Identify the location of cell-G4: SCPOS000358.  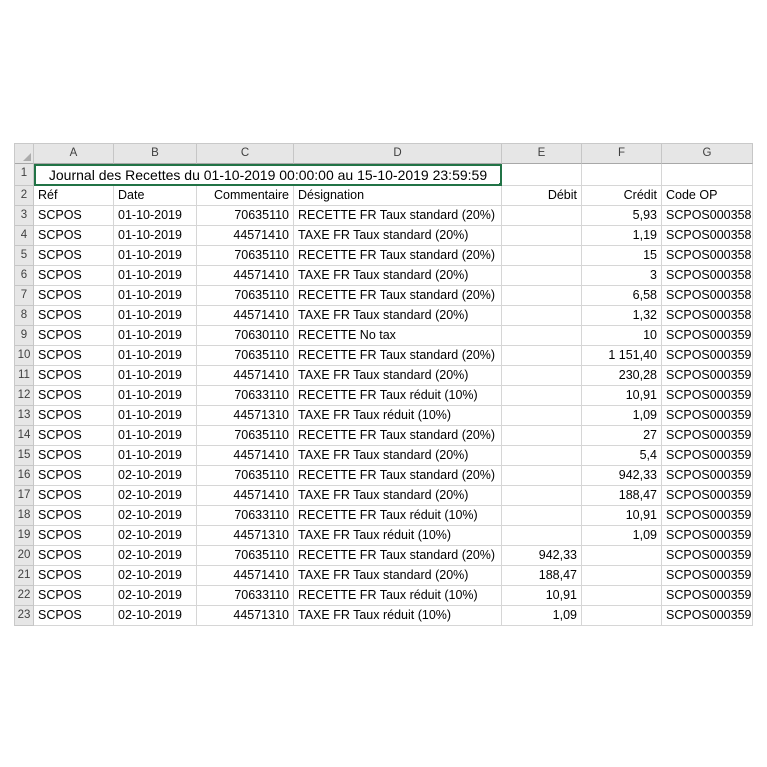
(707, 236).